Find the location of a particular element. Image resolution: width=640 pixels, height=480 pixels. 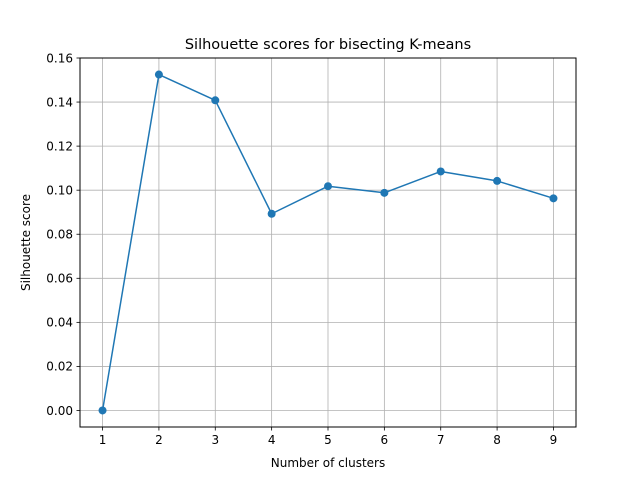

x-tick-label: 8 is located at coordinates (497, 440).